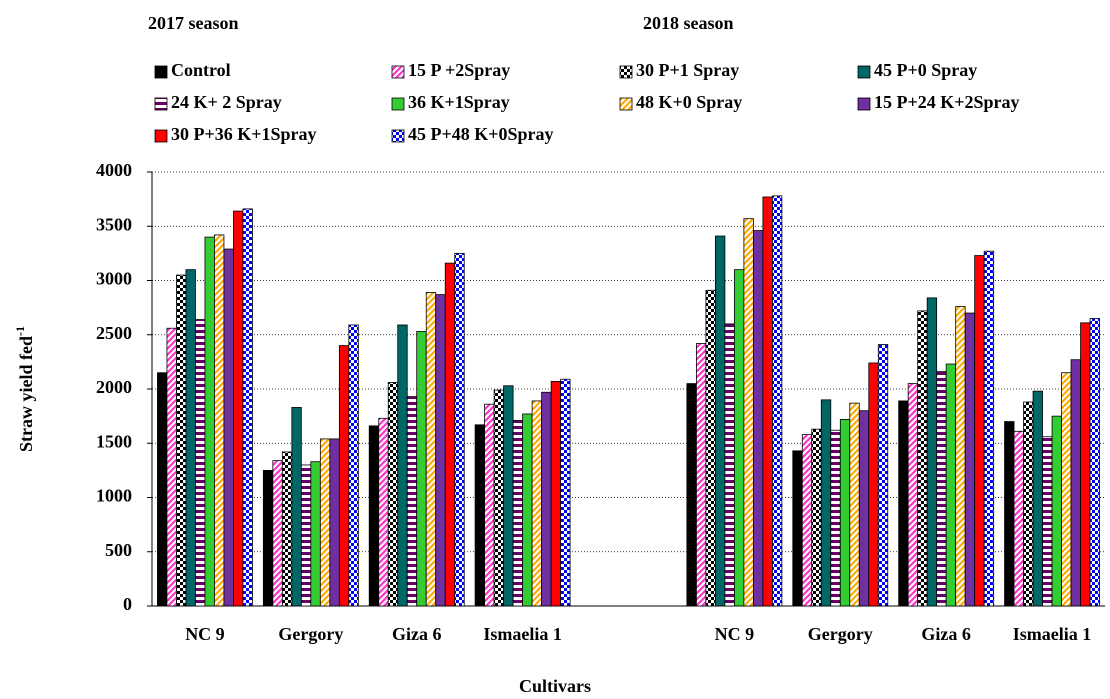 The width and height of the screenshot is (1110, 699). Describe the element at coordinates (481, 134) in the screenshot. I see `legend-label: 45 P+48 K+0Spray` at that location.